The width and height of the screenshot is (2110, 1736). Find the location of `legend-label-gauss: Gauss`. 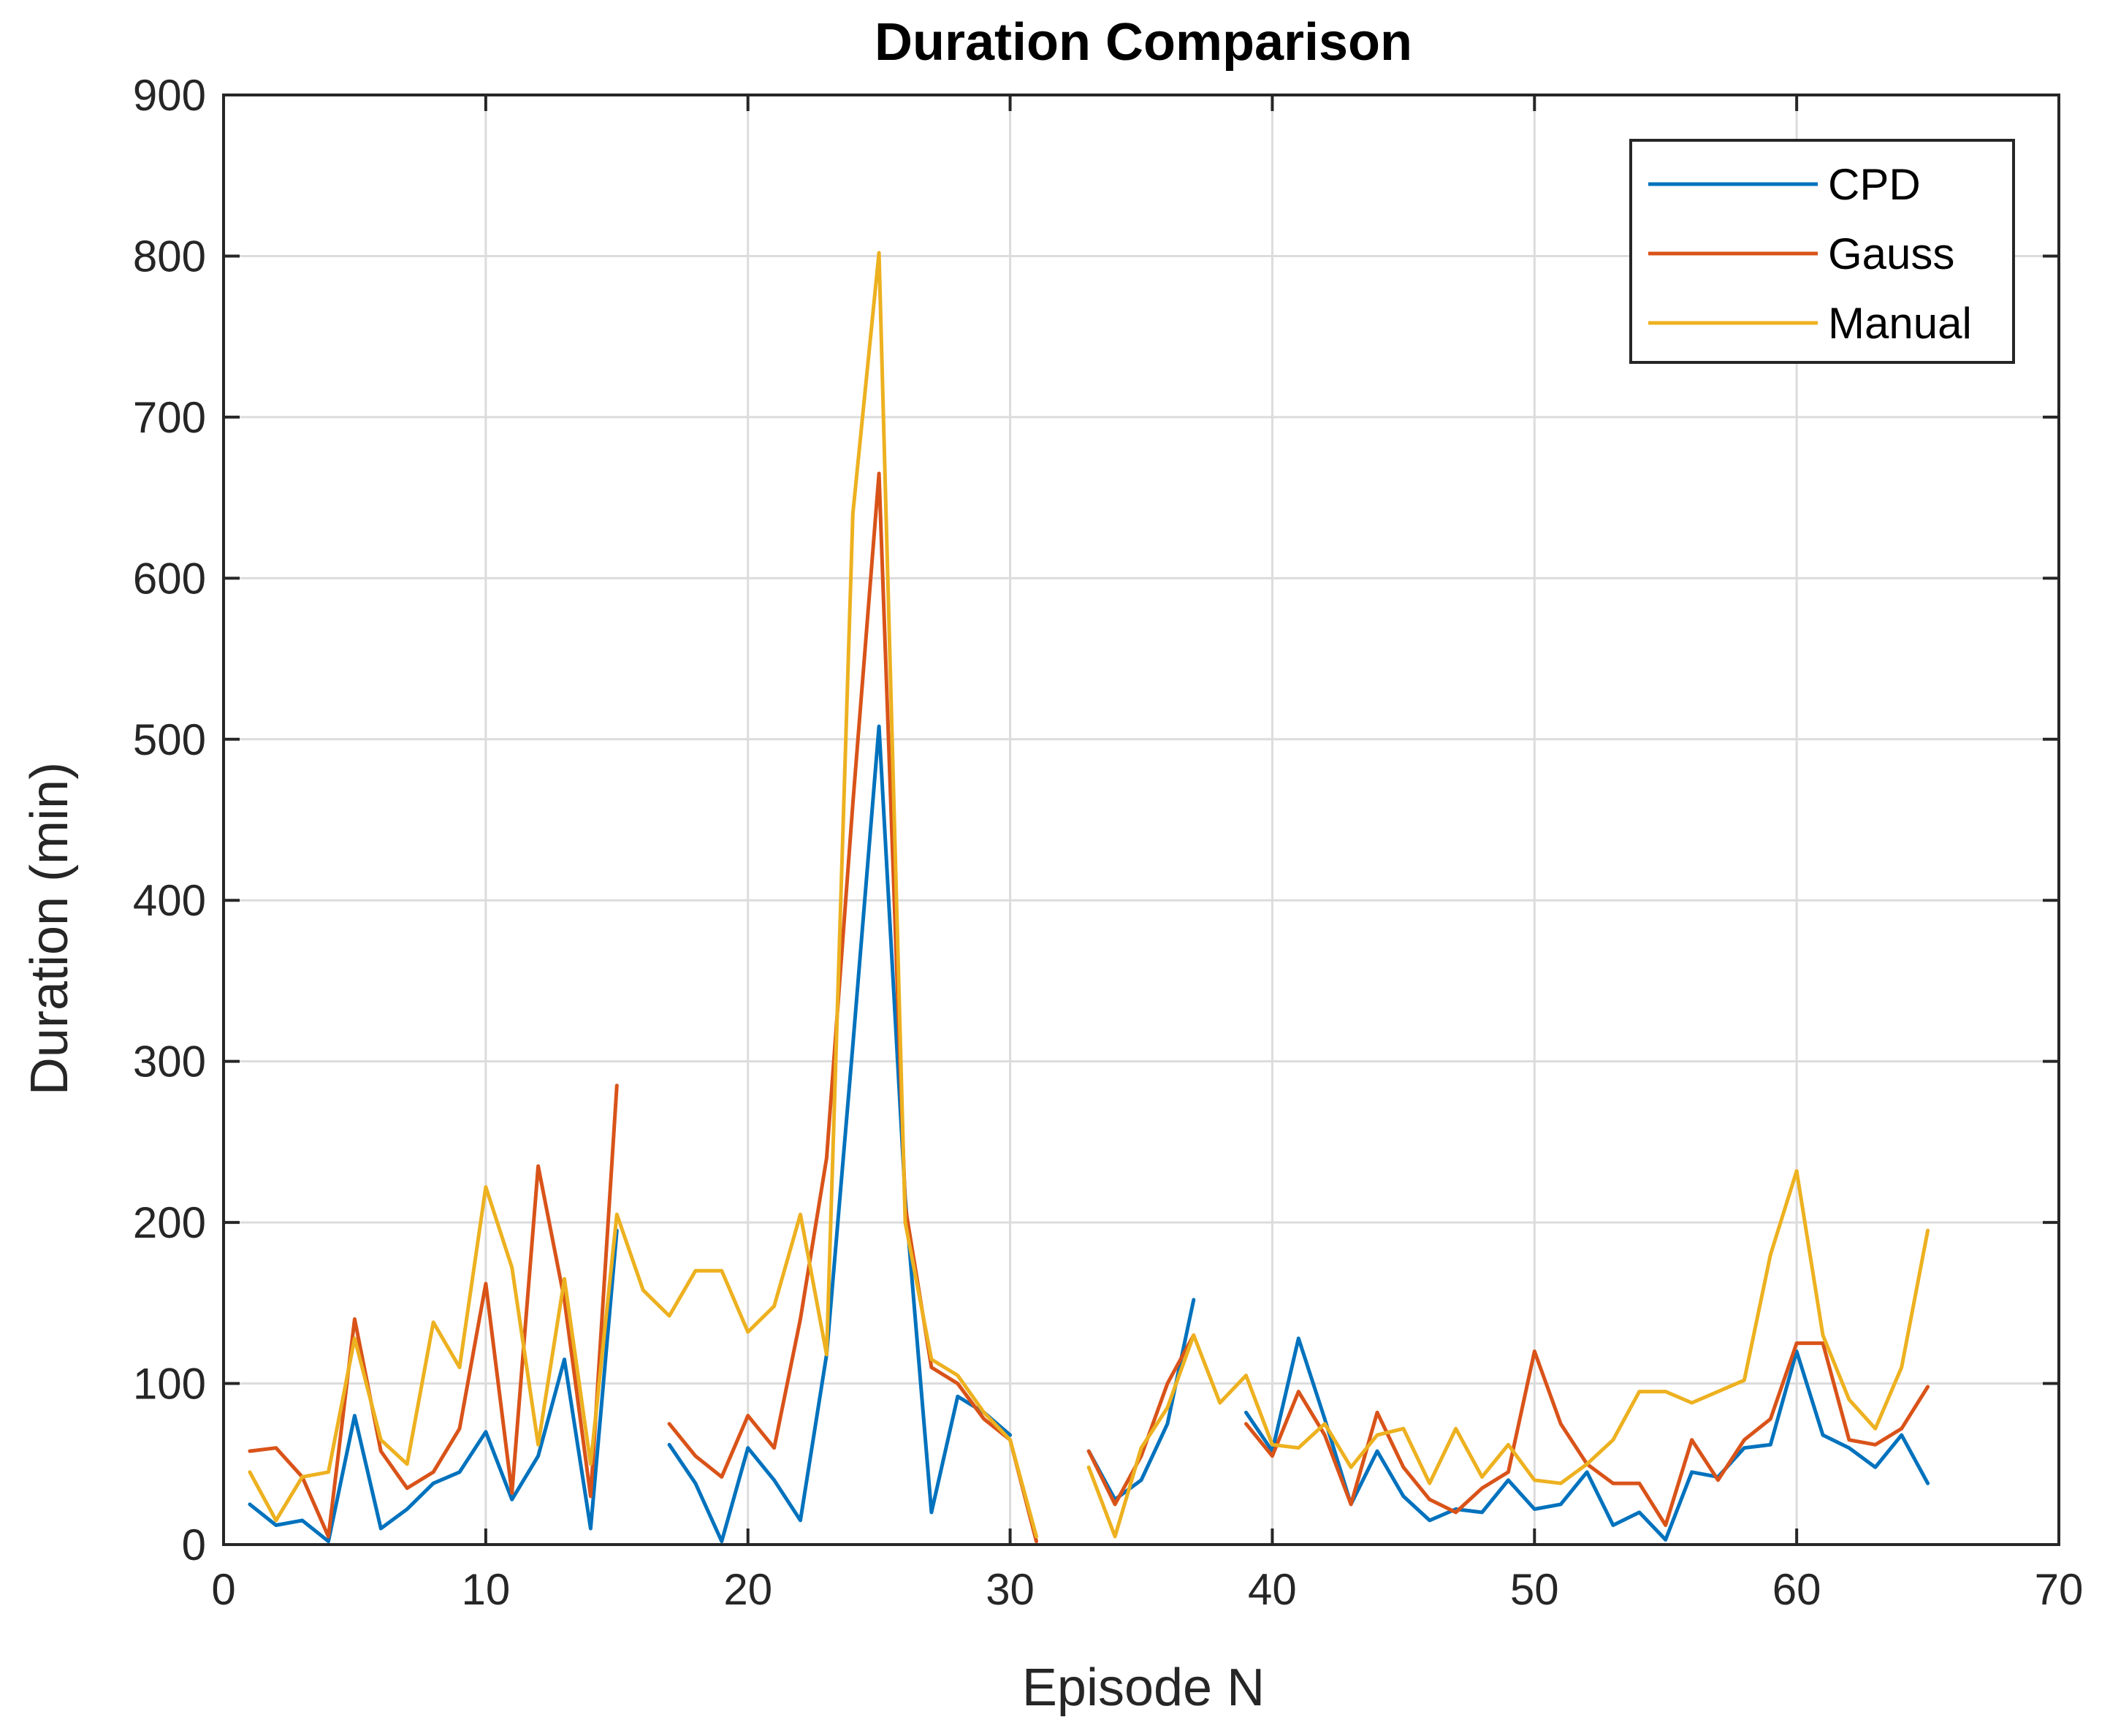

legend-label-gauss: Gauss is located at coordinates (1891, 253).